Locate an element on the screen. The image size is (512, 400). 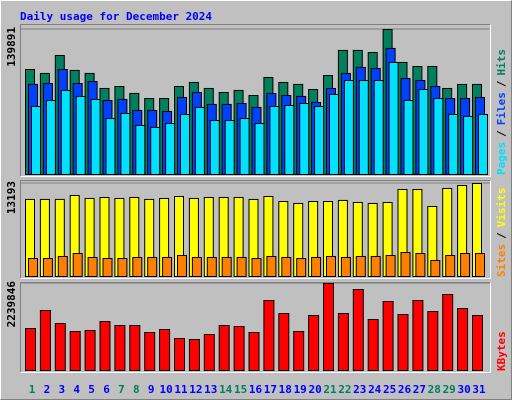
x-tick-label: 14 is located at coordinates (226, 389).